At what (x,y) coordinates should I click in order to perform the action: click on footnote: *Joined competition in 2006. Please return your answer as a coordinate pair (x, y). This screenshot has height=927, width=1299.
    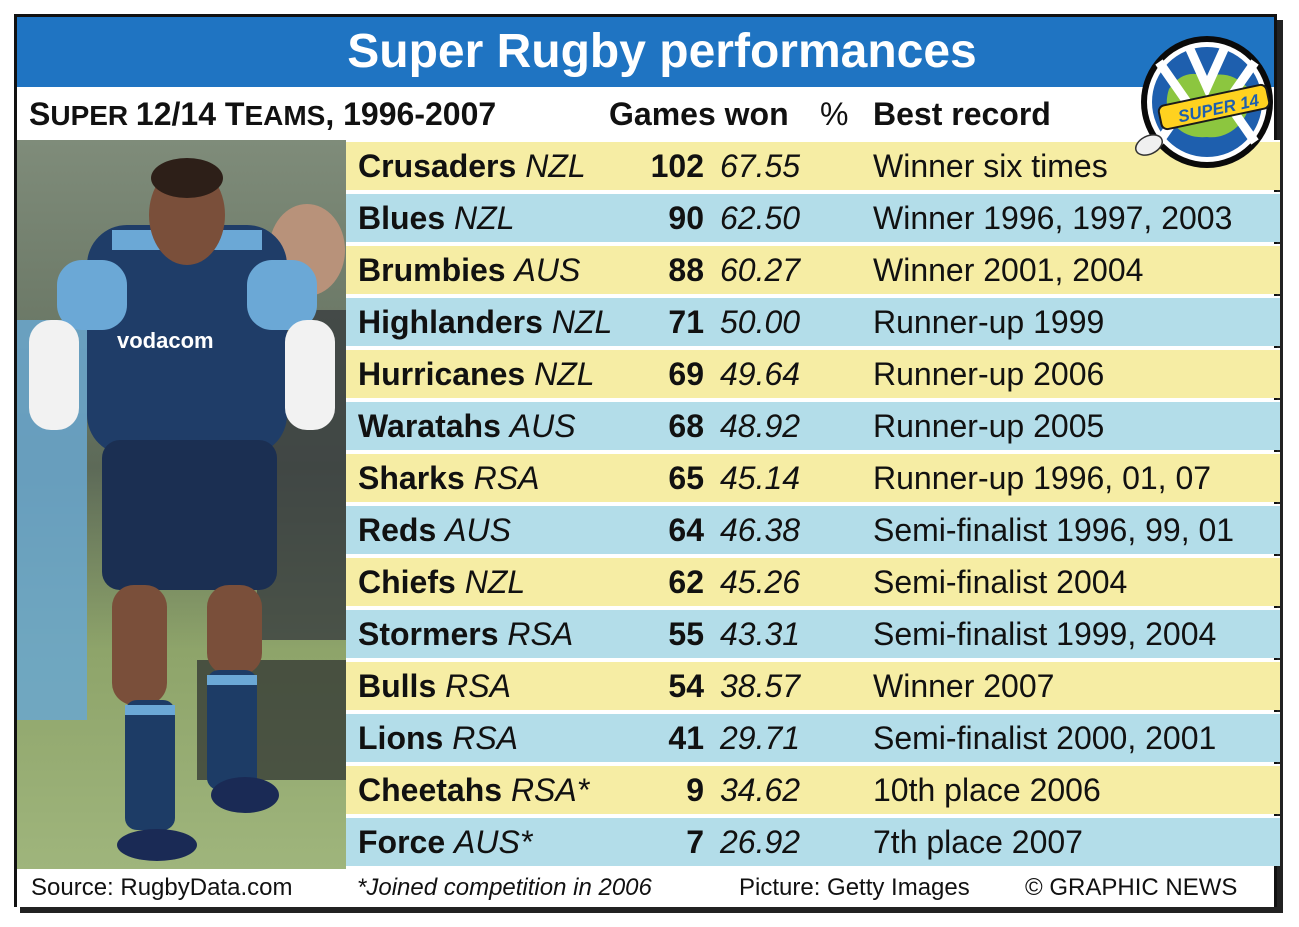
    Looking at the image, I should click on (504, 887).